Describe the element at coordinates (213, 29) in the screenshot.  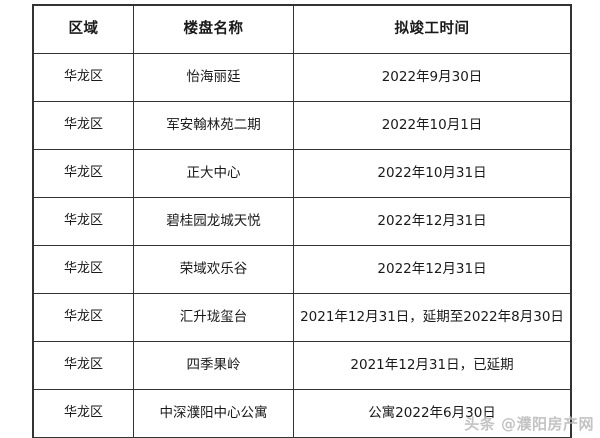
I see `column-header-project-name: 楼盘名称` at that location.